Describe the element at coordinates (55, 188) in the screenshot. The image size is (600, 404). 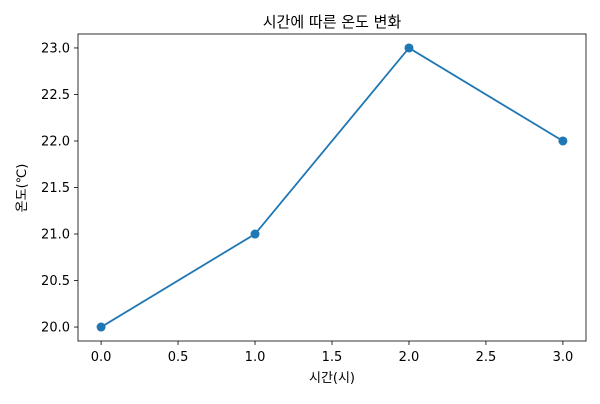
I see `y-tick-label: 21.5` at that location.